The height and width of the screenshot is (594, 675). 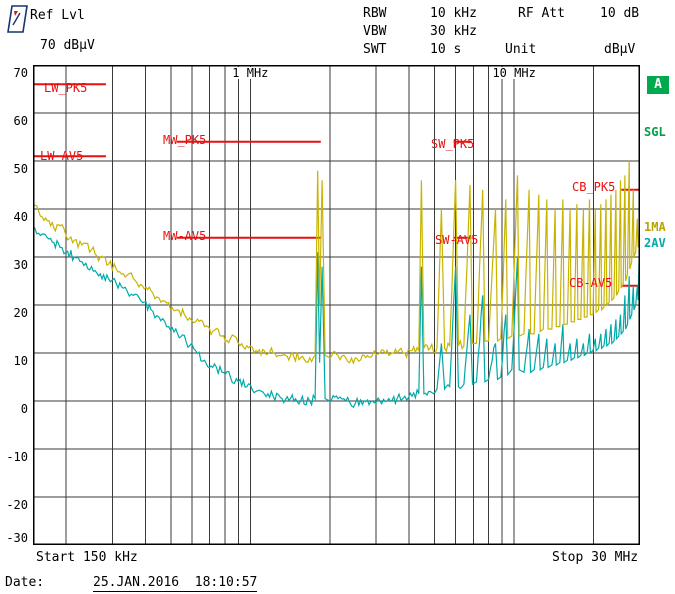 What do you see at coordinates (20, 121) in the screenshot?
I see `y-tick-label-60: 60` at bounding box center [20, 121].